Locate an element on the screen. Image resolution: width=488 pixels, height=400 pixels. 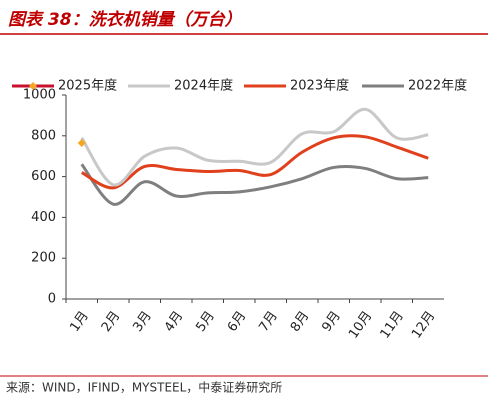
y-tick-label: 600 is located at coordinates (43, 176).